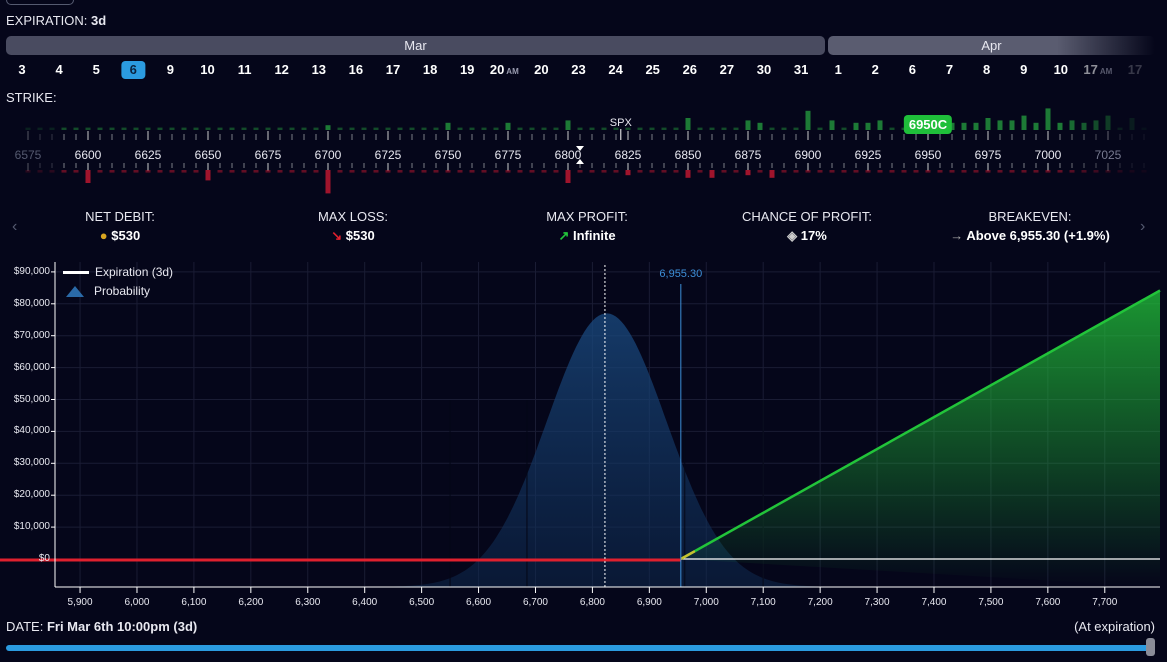  What do you see at coordinates (877, 602) in the screenshot?
I see `x-tick-label: 7,300` at bounding box center [877, 602].